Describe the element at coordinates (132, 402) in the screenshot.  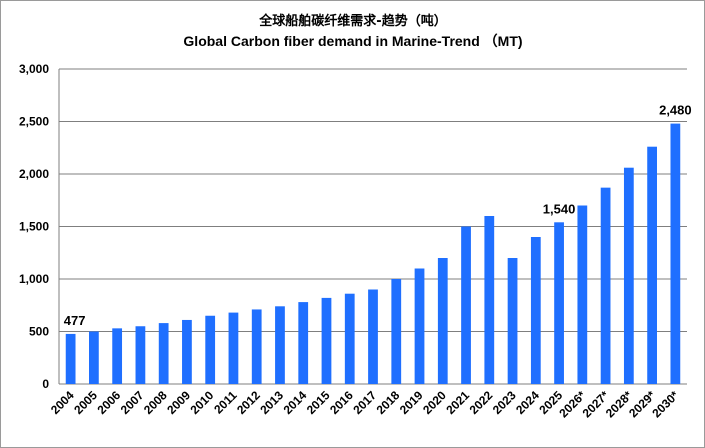
I see `x-tick-label: 2007` at that location.